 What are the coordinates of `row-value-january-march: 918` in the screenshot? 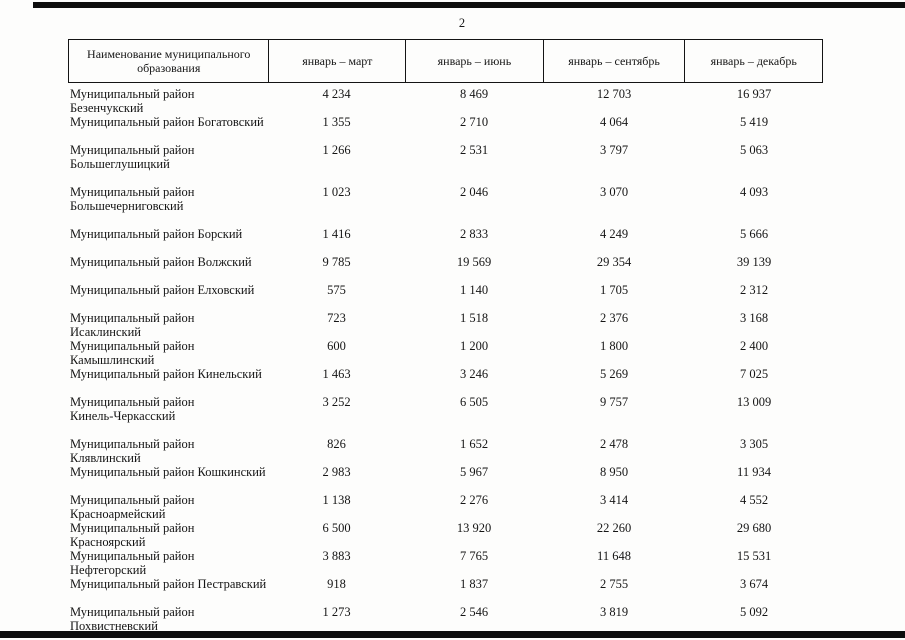 It's located at (336, 584).